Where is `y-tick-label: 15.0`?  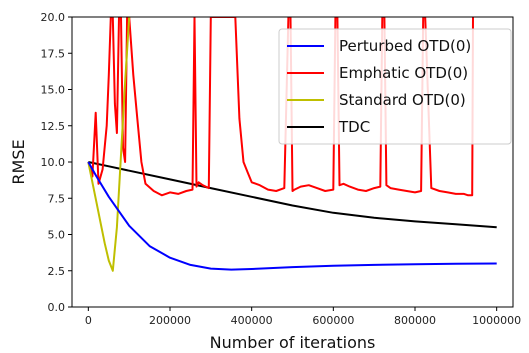 y-tick-label: 15.0 is located at coordinates (53, 90).